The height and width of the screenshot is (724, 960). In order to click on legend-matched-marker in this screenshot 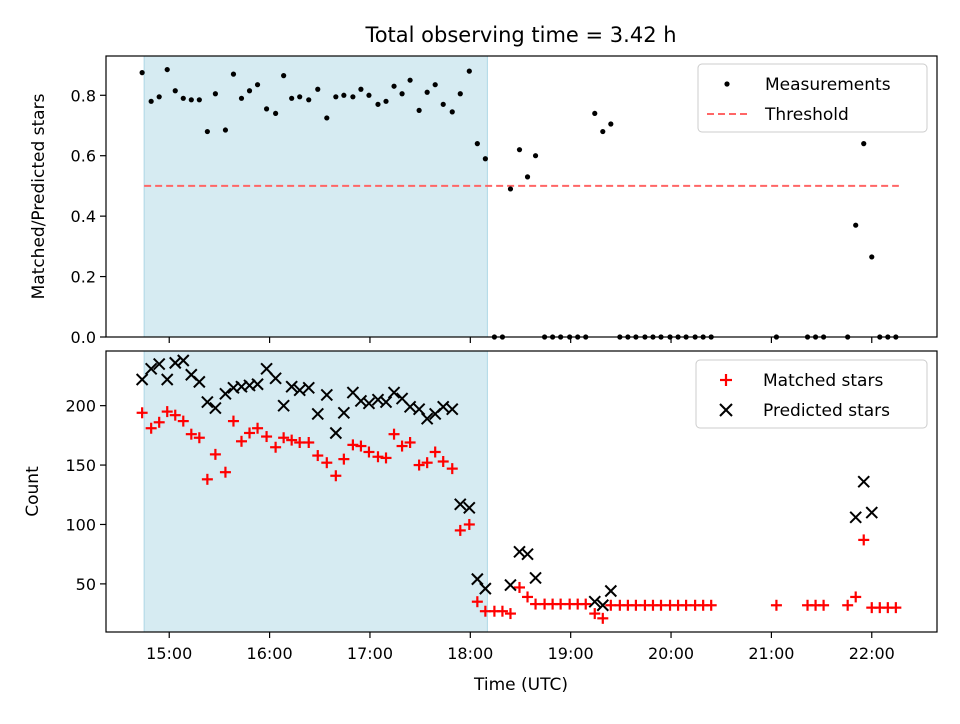, I will do `click(726, 380)`.